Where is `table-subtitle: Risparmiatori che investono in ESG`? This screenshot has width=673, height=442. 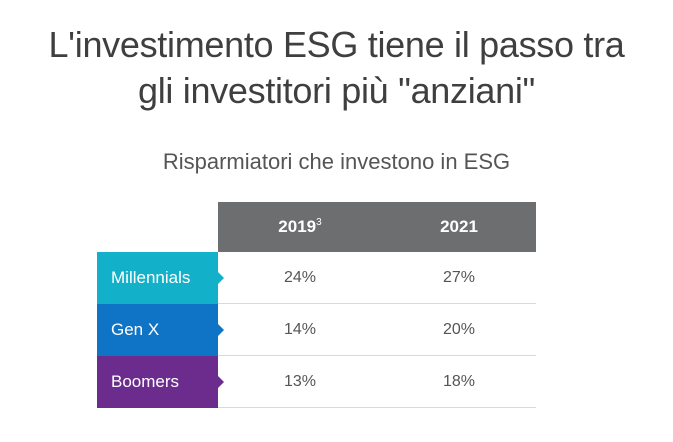
table-subtitle: Risparmiatori che investono in ESG is located at coordinates (336, 161).